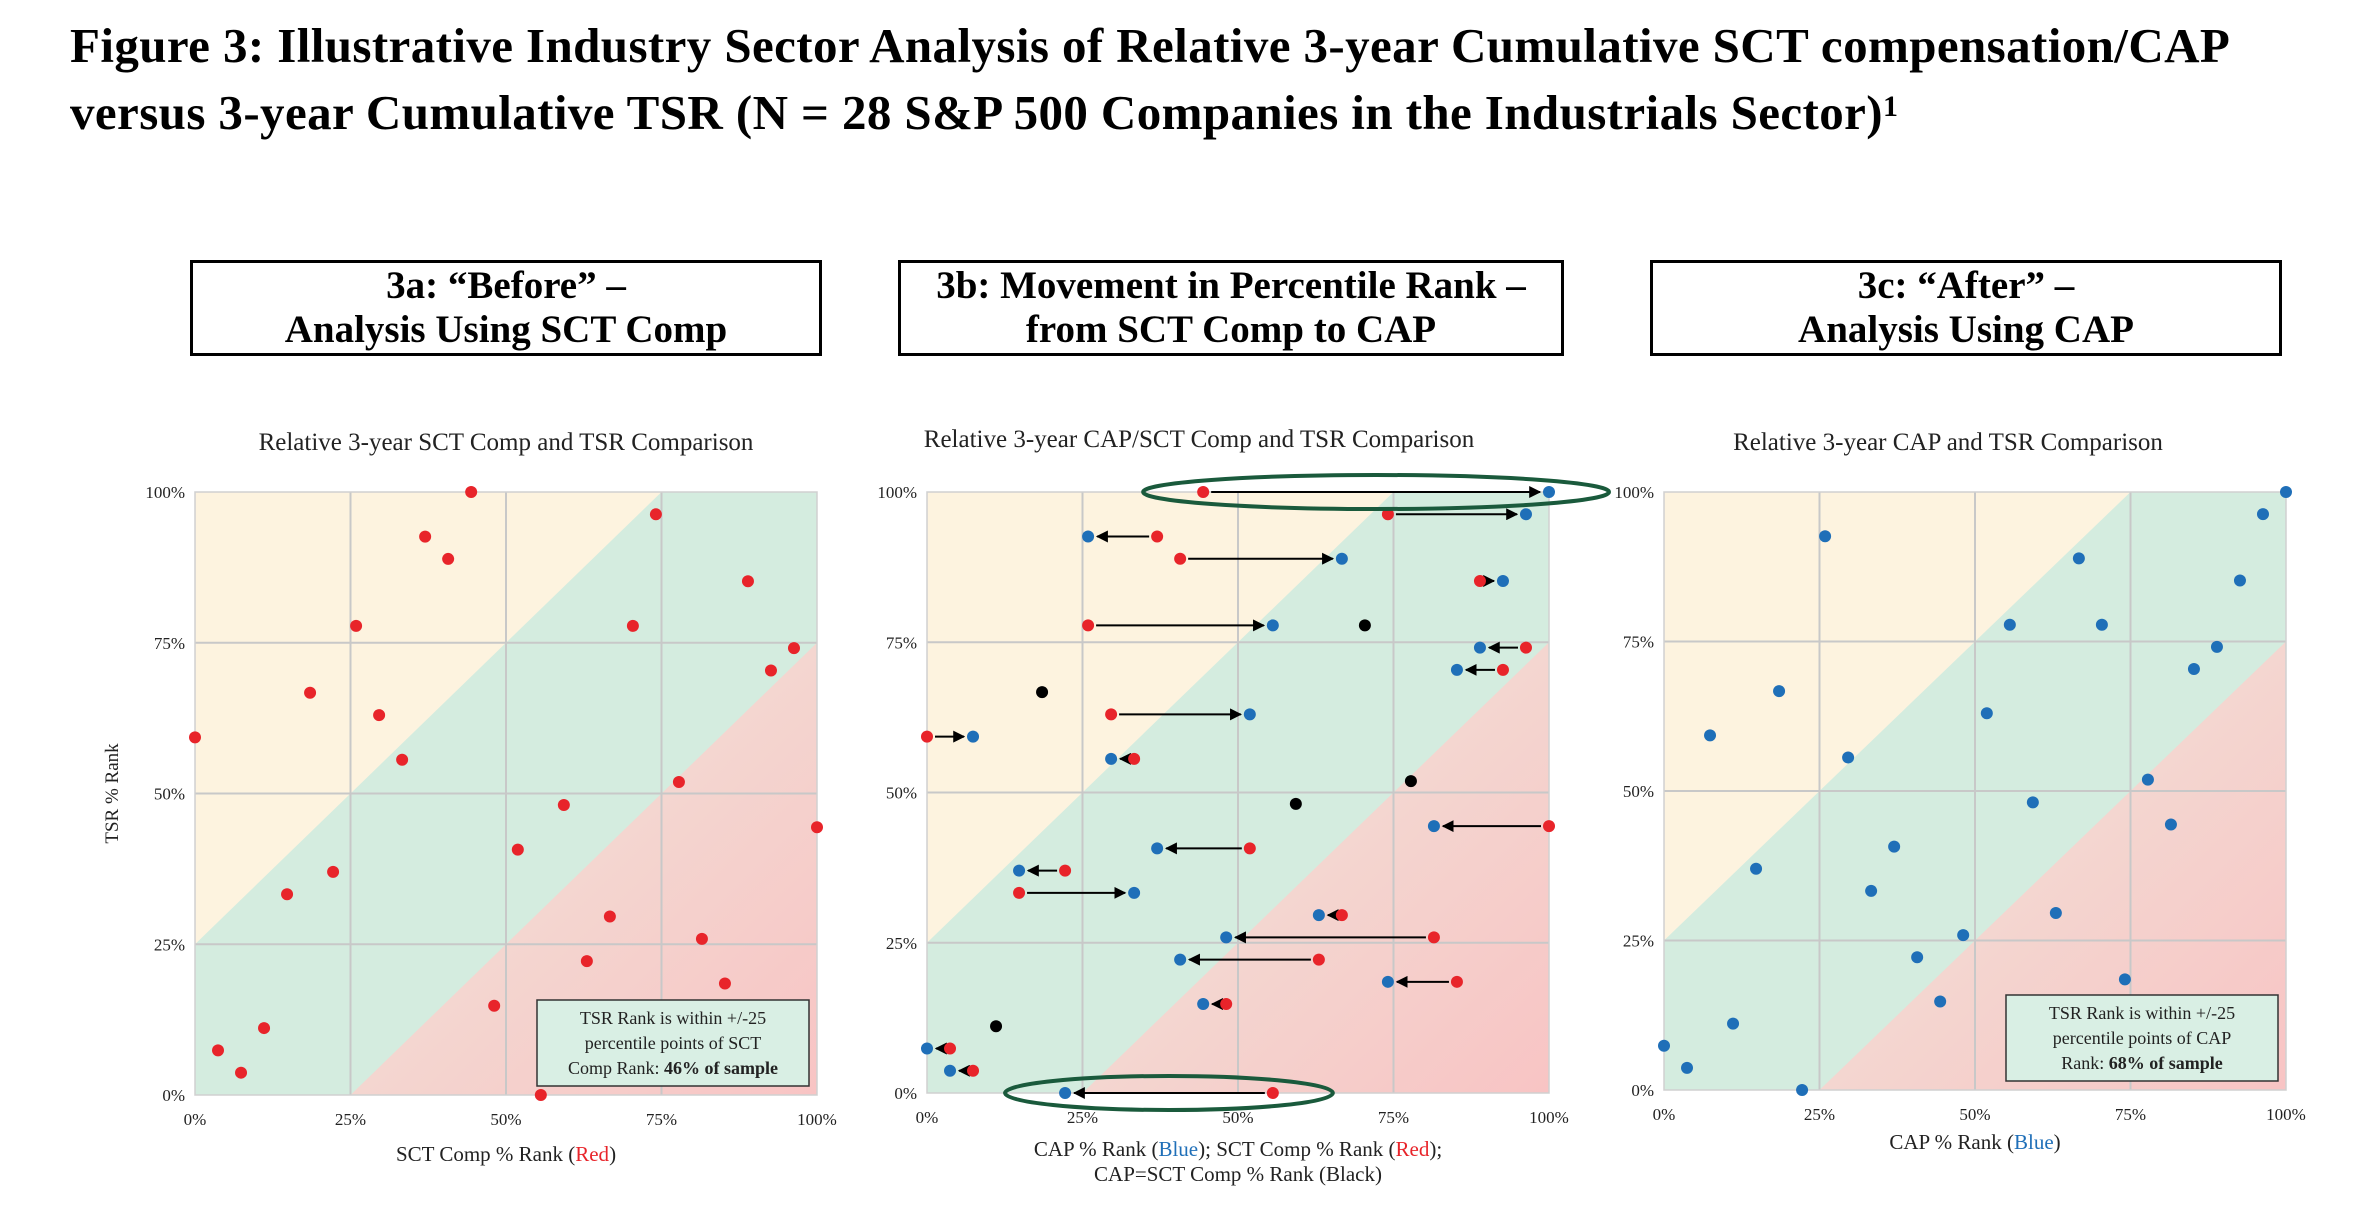 The image size is (2362, 1224). What do you see at coordinates (1948, 442) in the screenshot?
I see `chart-title: Relative 3-year CAP and TSR Comparison` at bounding box center [1948, 442].